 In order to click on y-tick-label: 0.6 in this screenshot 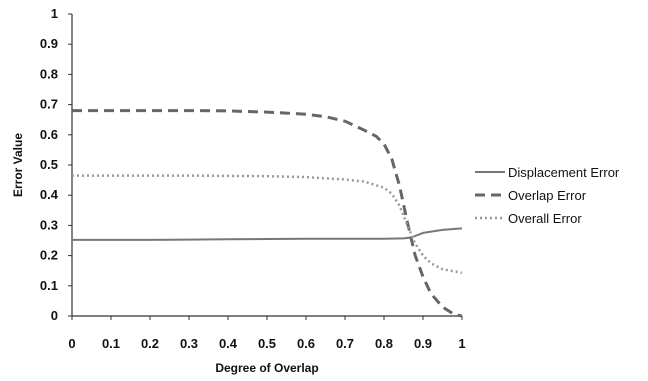, I will do `click(49, 134)`.